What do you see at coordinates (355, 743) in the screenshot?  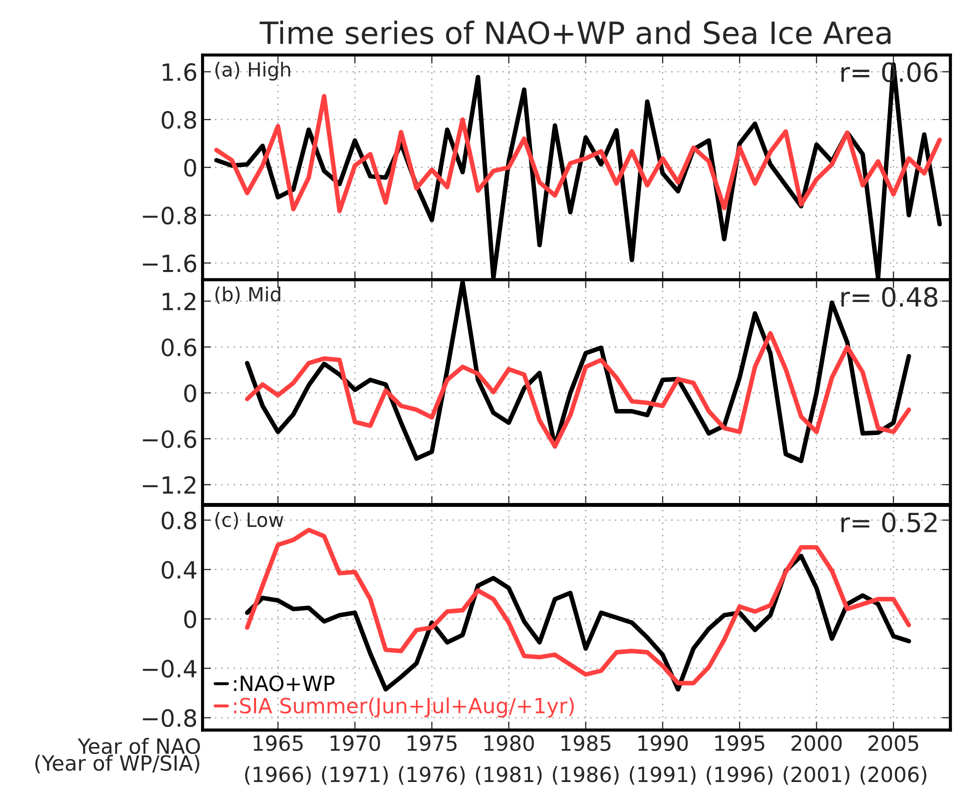 I see `x-tick-label: 1970` at bounding box center [355, 743].